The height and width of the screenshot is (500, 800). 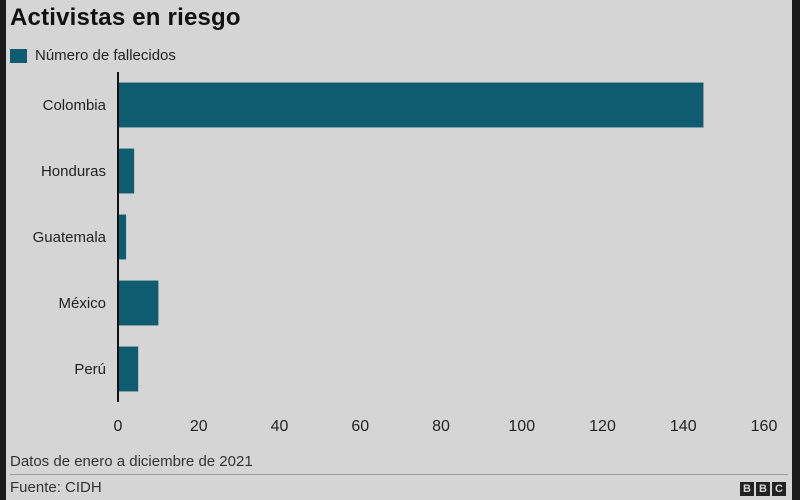 What do you see at coordinates (70, 237) in the screenshot?
I see `category-label: Guatemala` at bounding box center [70, 237].